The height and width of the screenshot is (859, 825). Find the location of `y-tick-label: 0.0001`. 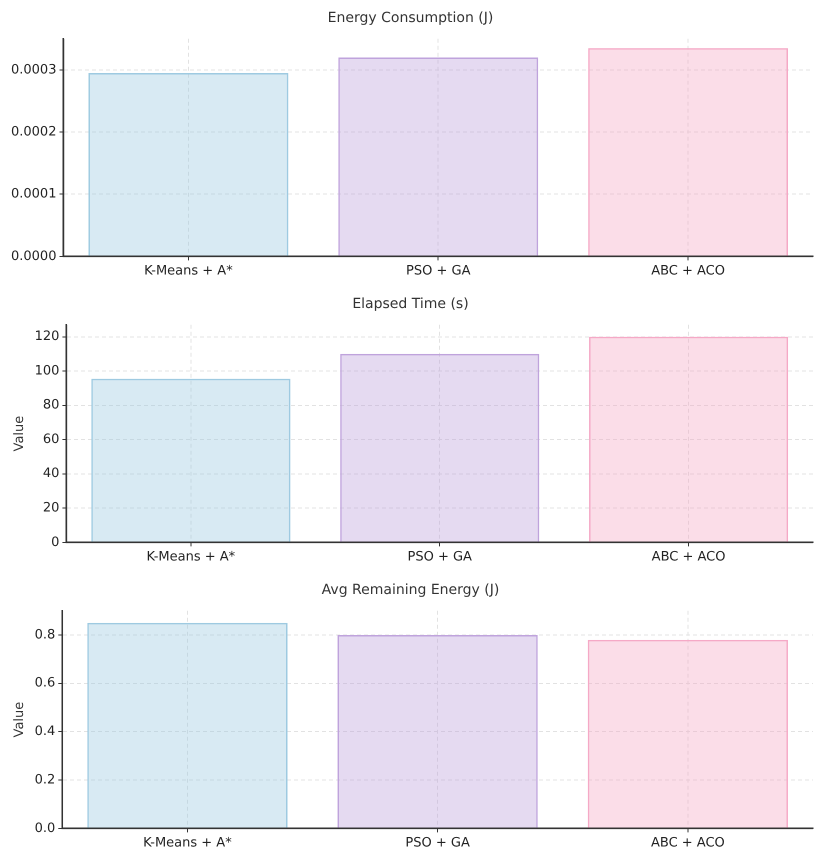

y-tick-label: 0.0001 is located at coordinates (33, 194).